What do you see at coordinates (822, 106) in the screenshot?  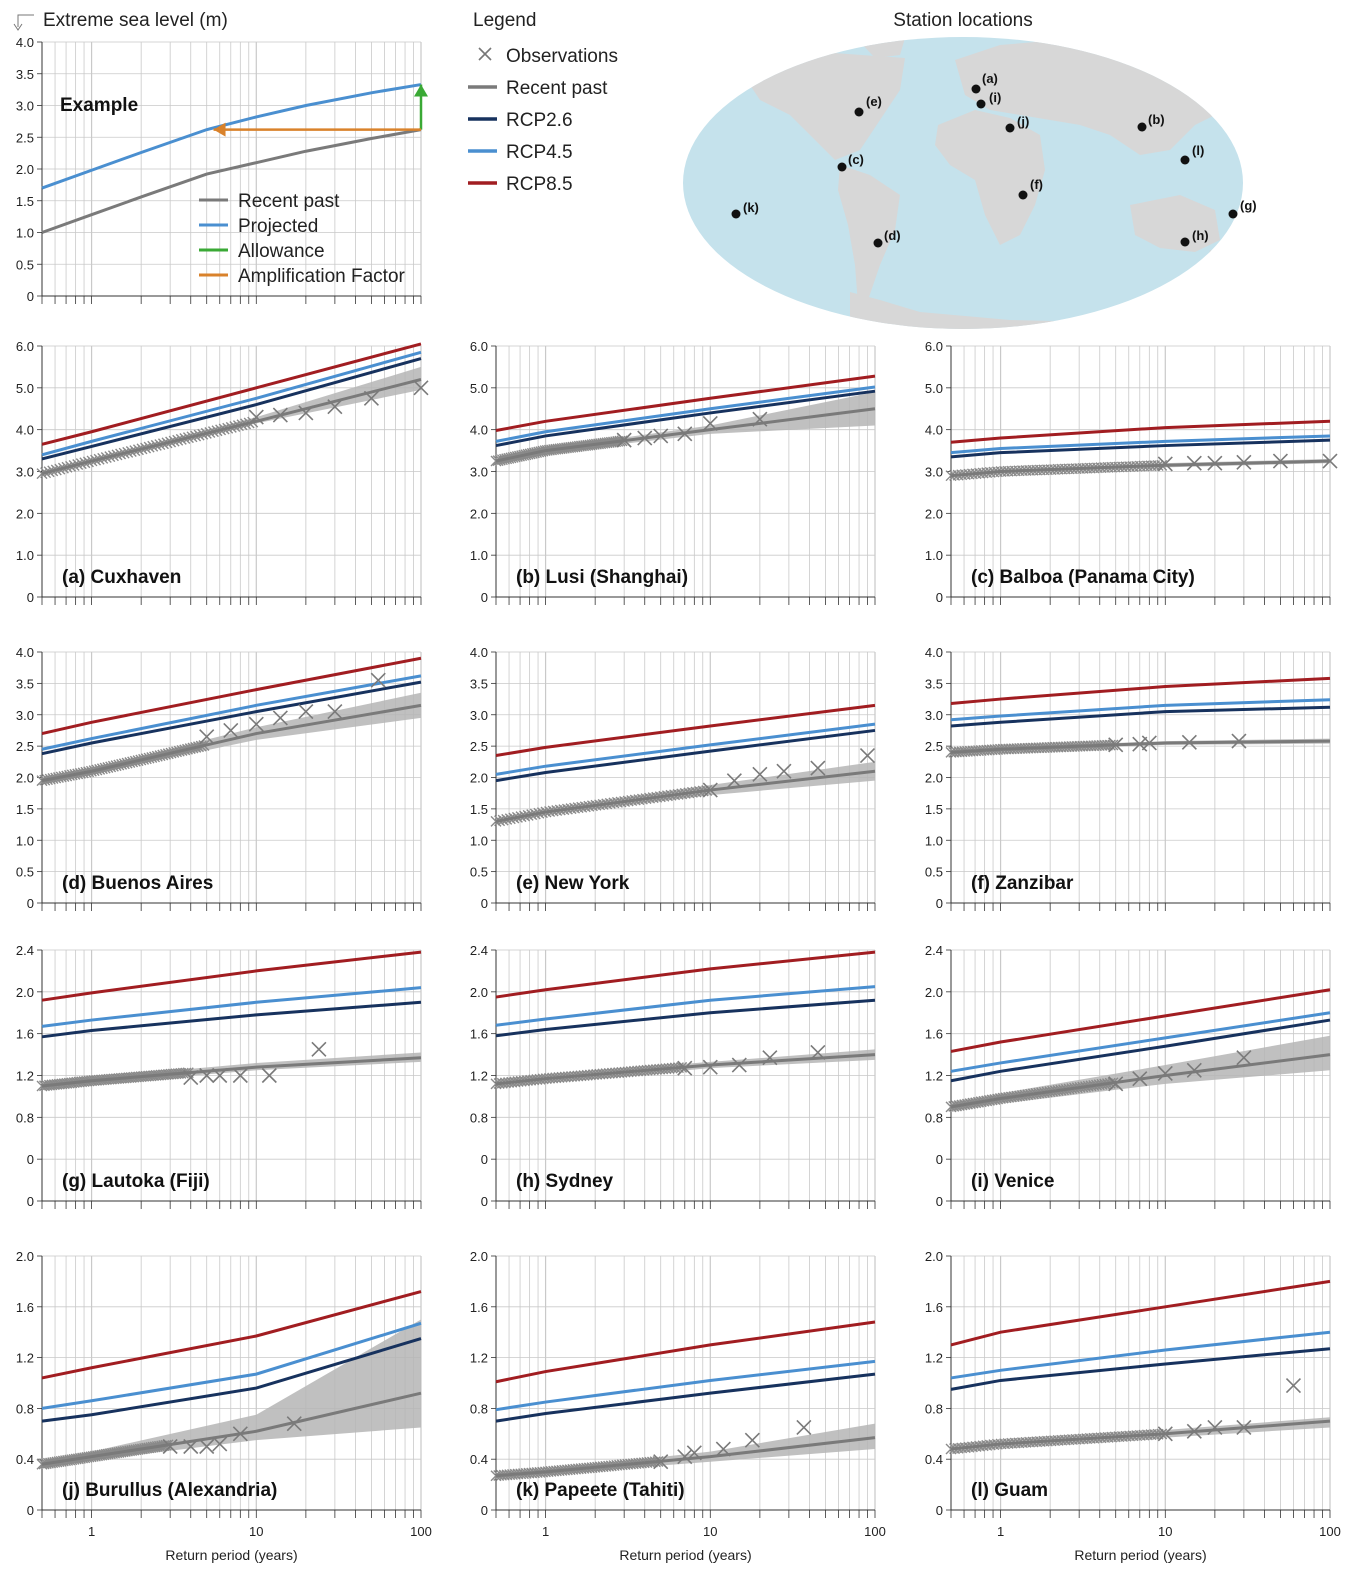 I see `landmass` at bounding box center [822, 106].